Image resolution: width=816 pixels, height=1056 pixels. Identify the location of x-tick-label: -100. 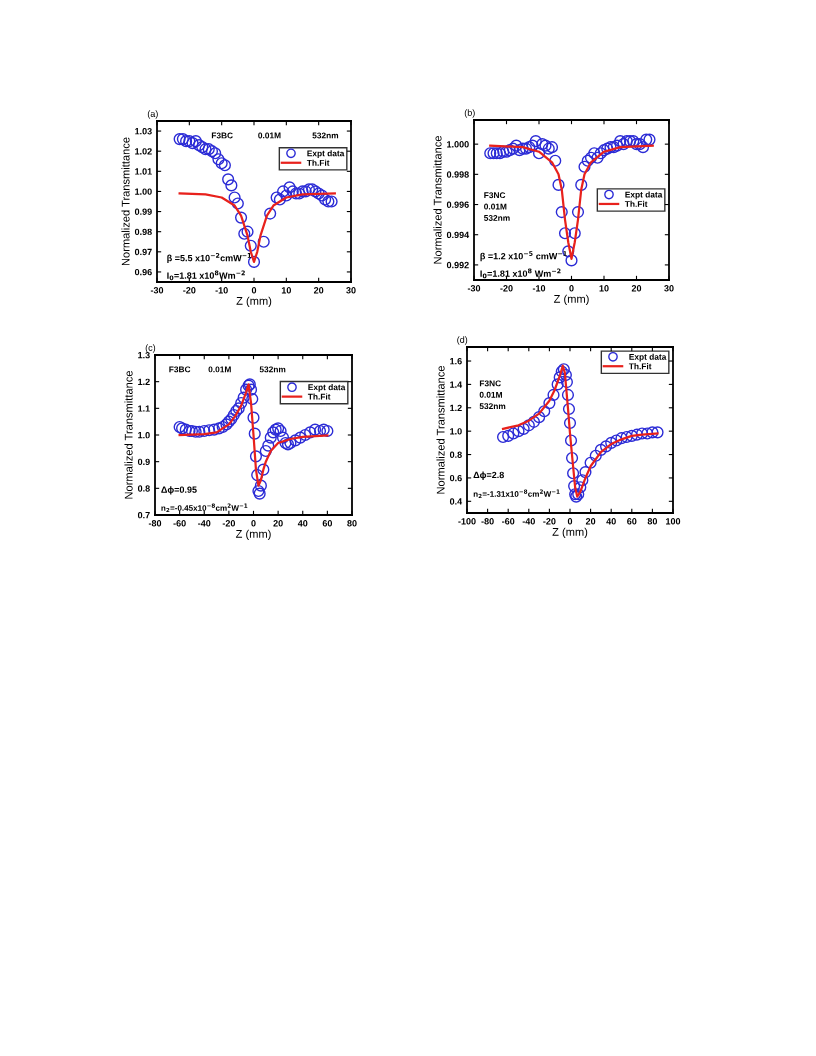
(467, 521).